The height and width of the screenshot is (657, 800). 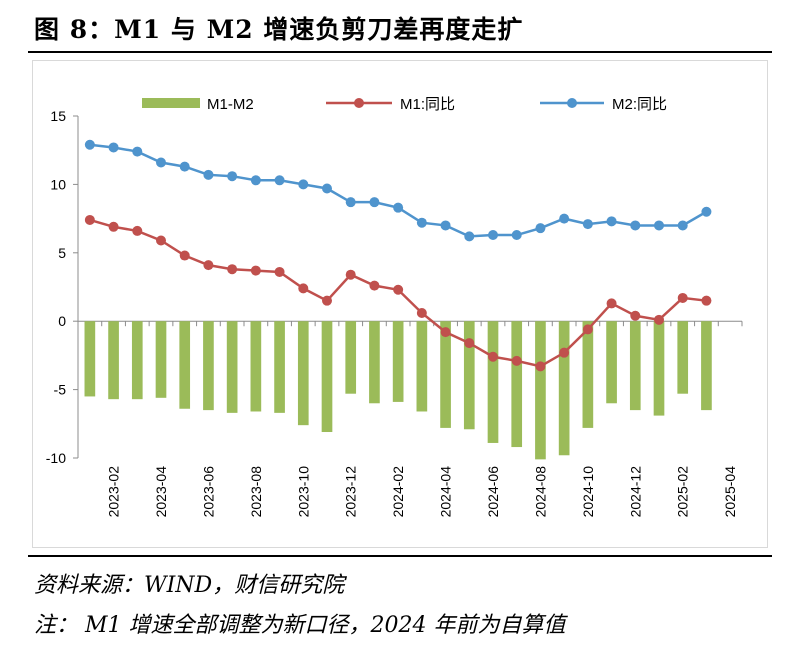 What do you see at coordinates (572, 103) in the screenshot?
I see `legend-marker-m2` at bounding box center [572, 103].